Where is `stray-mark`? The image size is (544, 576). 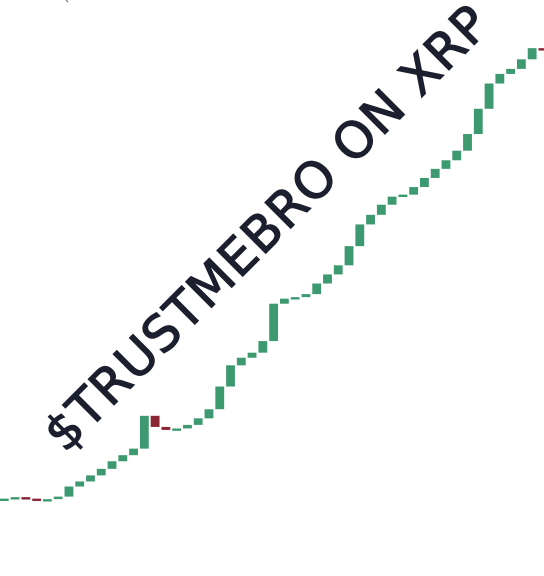
stray-mark is located at coordinates (67, 1).